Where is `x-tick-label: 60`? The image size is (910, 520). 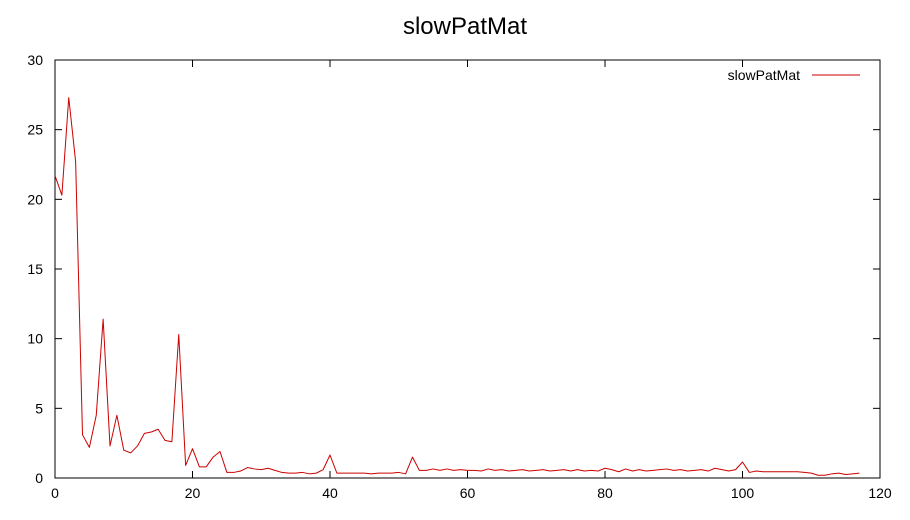 x-tick-label: 60 is located at coordinates (468, 493).